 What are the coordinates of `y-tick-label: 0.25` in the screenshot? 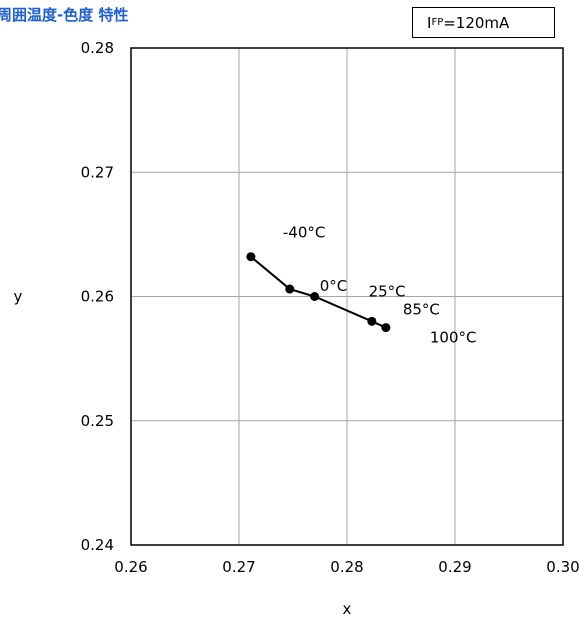 It's located at (97, 421).